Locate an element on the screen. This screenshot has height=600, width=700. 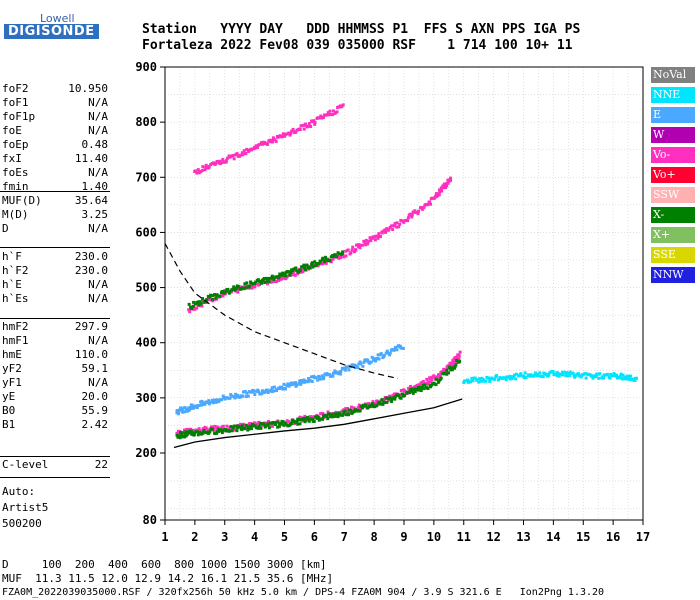
x-tick-label: 16 is located at coordinates (613, 537).